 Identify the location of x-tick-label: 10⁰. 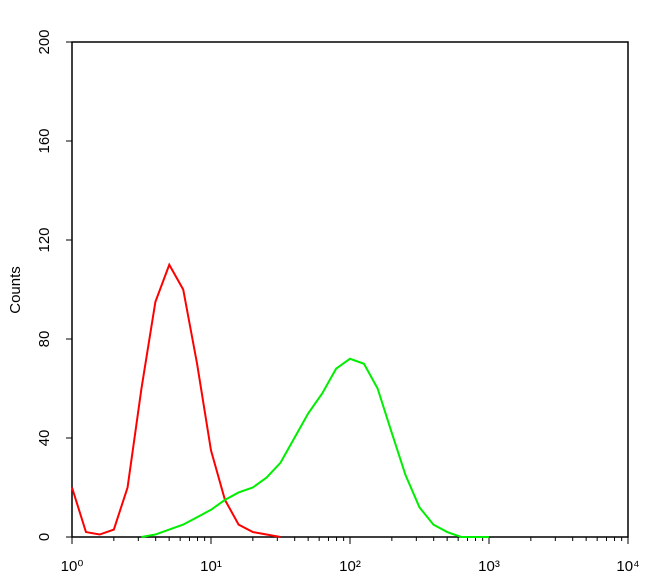
(72, 566).